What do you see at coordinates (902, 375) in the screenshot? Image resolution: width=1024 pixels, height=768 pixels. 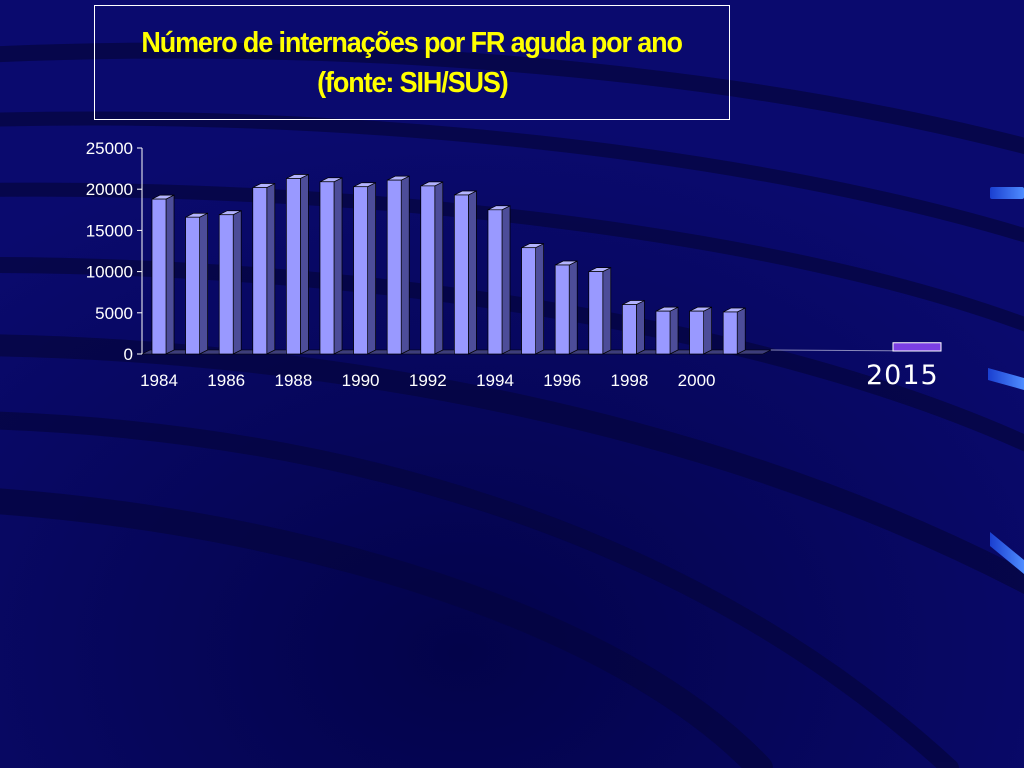 I see `extra-bar-label: 2015` at bounding box center [902, 375].